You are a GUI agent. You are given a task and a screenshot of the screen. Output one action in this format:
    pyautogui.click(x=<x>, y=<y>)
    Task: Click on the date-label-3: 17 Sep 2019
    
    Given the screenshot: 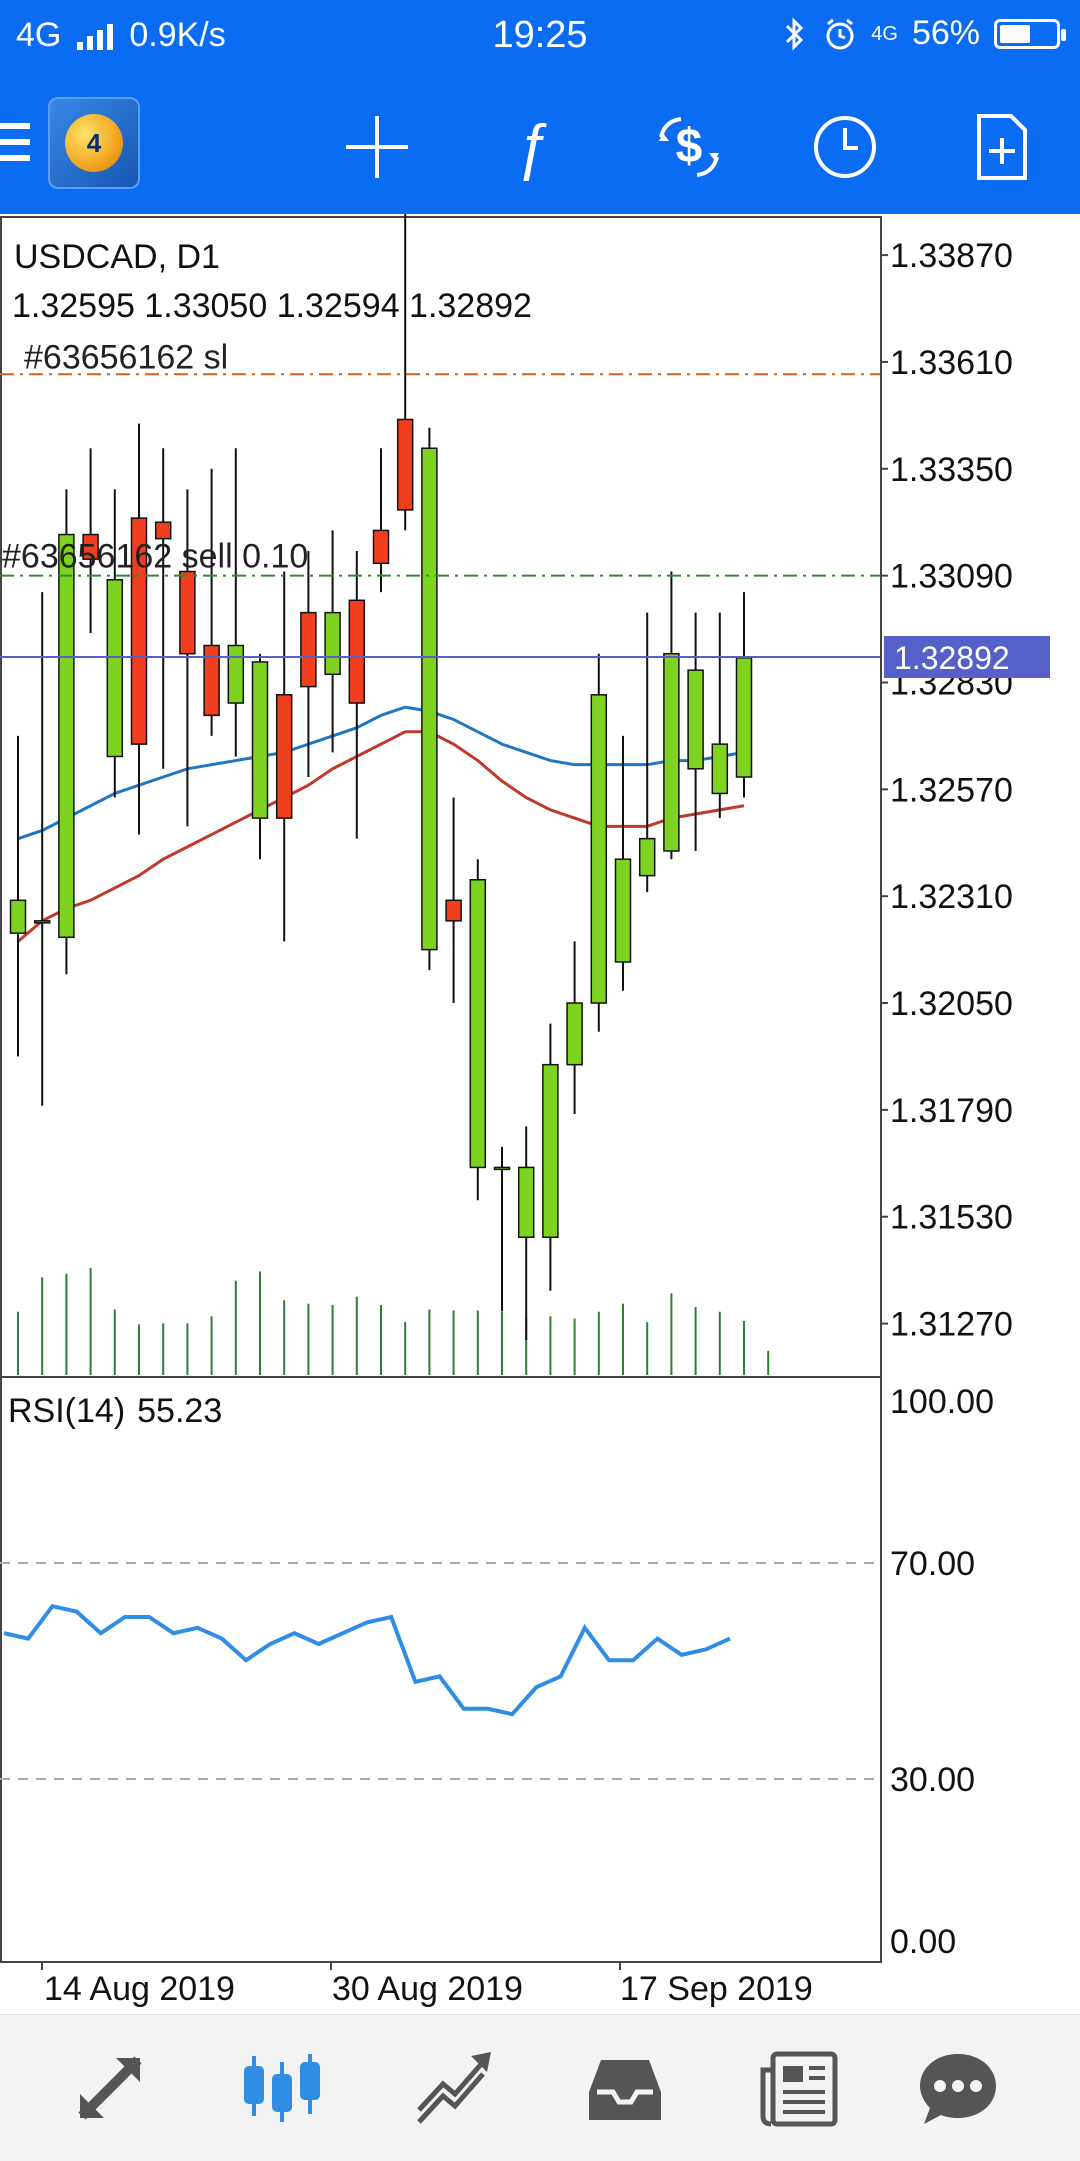 What is the action you would take?
    pyautogui.click(x=716, y=1989)
    